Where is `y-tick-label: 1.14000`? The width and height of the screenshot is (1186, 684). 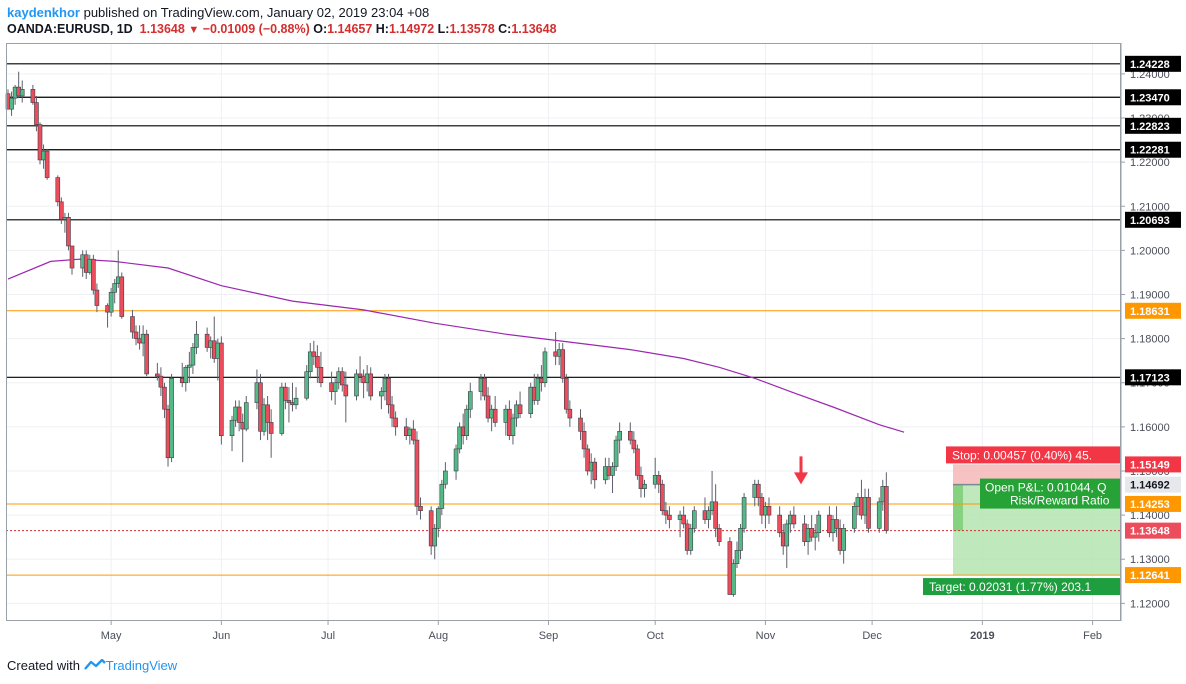
y-tick-label: 1.14000 is located at coordinates (1150, 516).